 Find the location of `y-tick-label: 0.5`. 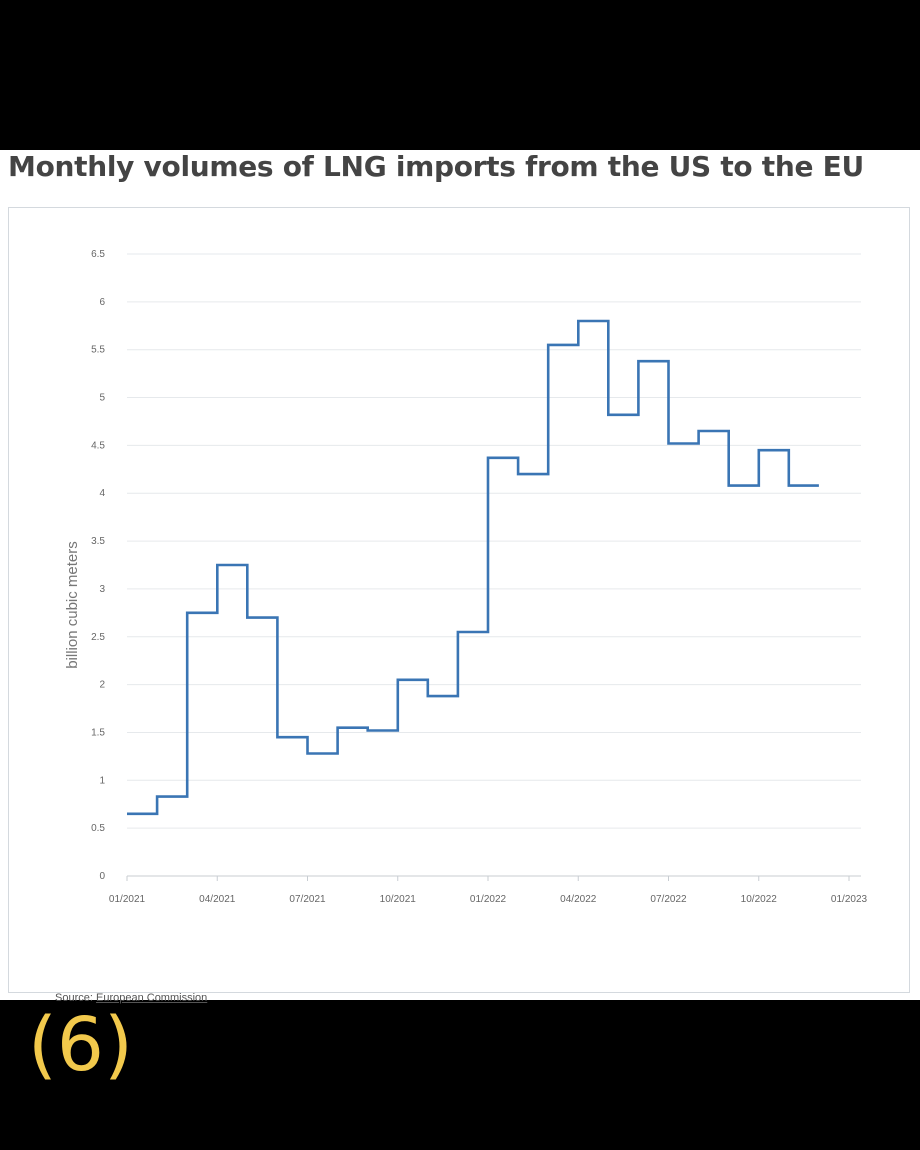

y-tick-label: 0.5 is located at coordinates (98, 828).